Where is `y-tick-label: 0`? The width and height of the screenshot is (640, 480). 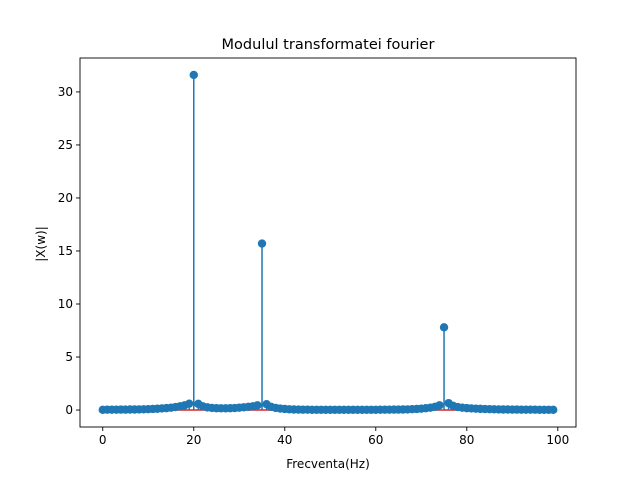 y-tick-label: 0 is located at coordinates (69, 410).